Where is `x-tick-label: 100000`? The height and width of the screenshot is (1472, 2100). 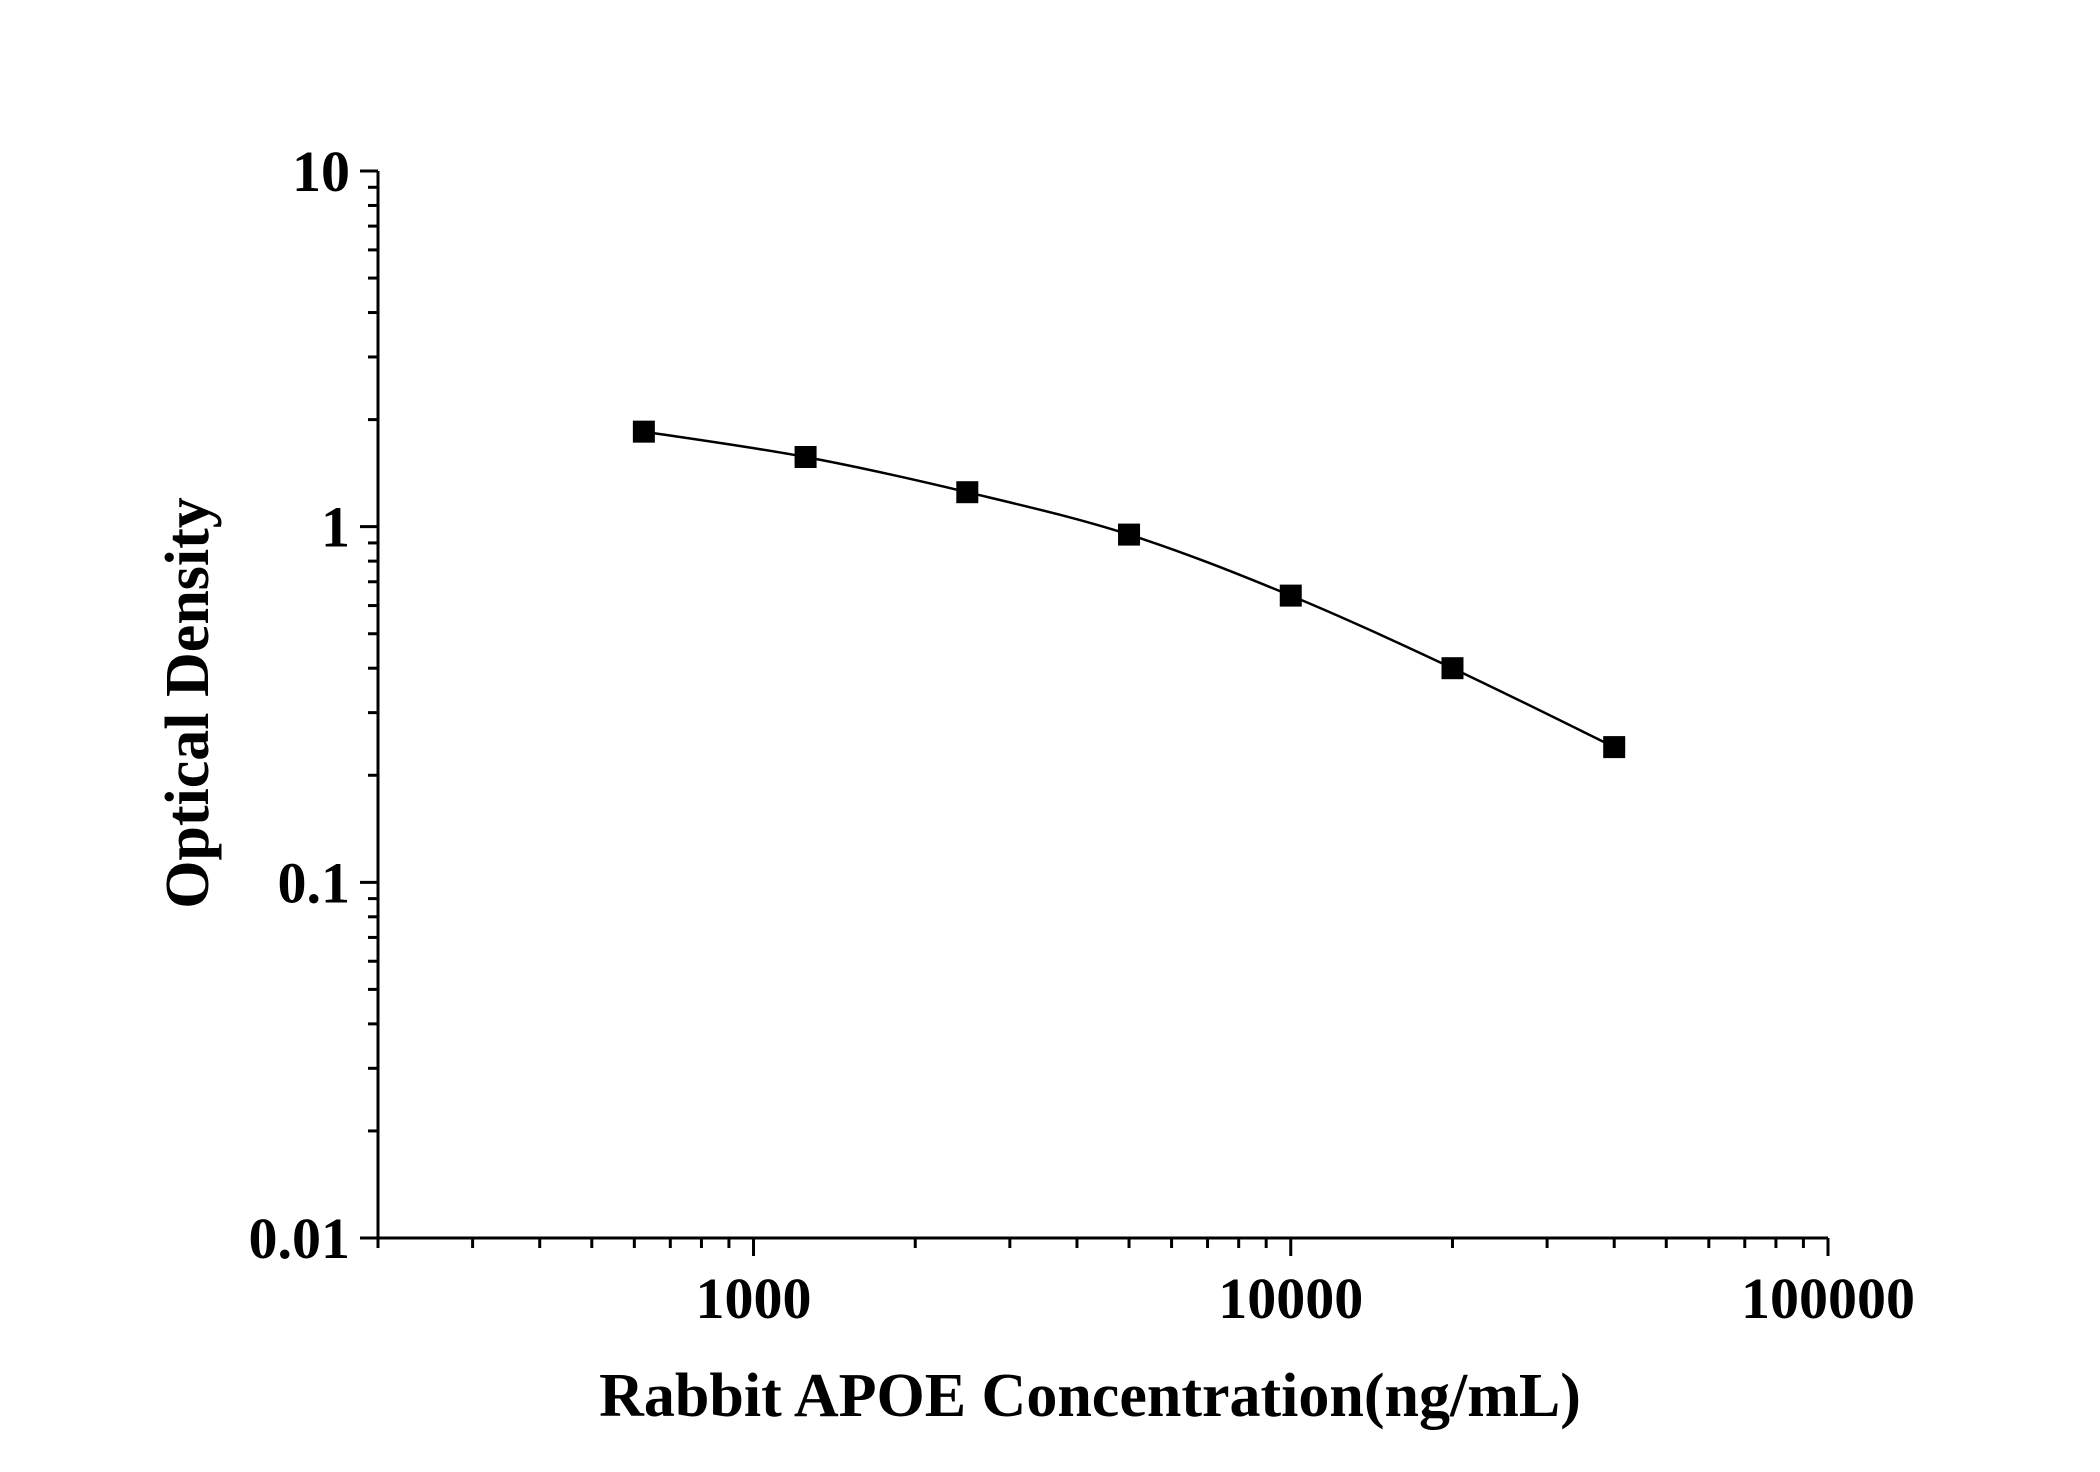 x-tick-label: 100000 is located at coordinates (1828, 1298).